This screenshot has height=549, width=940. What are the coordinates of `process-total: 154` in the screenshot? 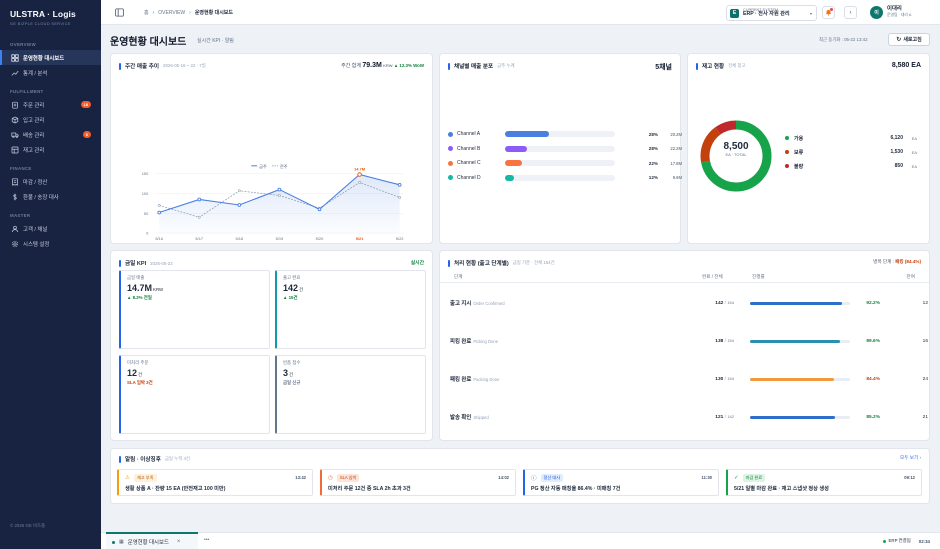 It's located at (730, 302).